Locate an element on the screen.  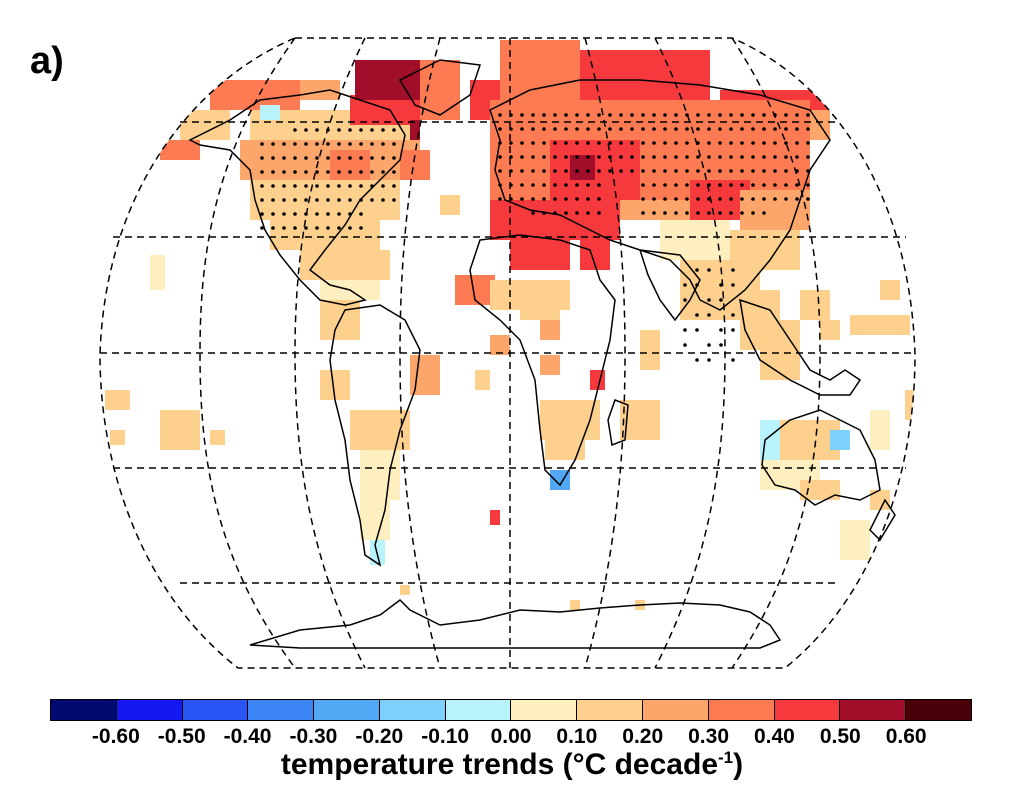
colorbar-tick-label: -0.30 is located at coordinates (313, 736).